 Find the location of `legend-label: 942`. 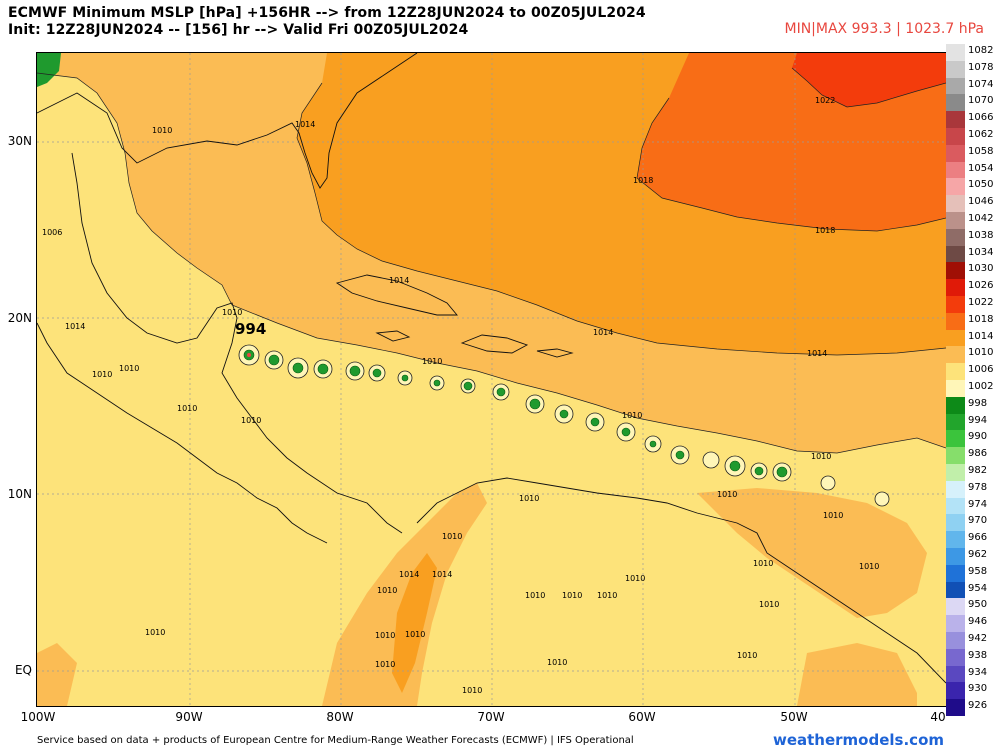

legend-label: 942 is located at coordinates (978, 638).